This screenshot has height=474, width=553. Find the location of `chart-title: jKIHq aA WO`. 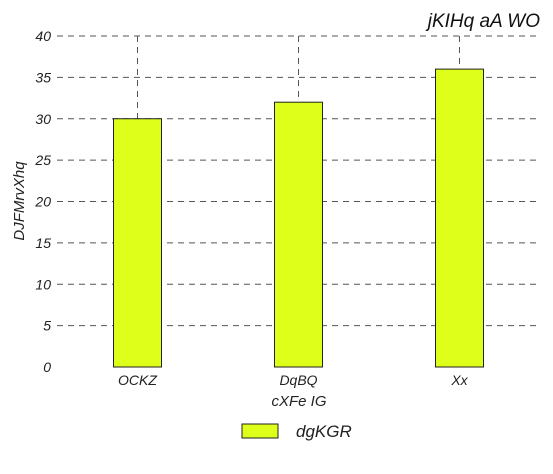

chart-title: jKIHq aA WO is located at coordinates (482, 21).